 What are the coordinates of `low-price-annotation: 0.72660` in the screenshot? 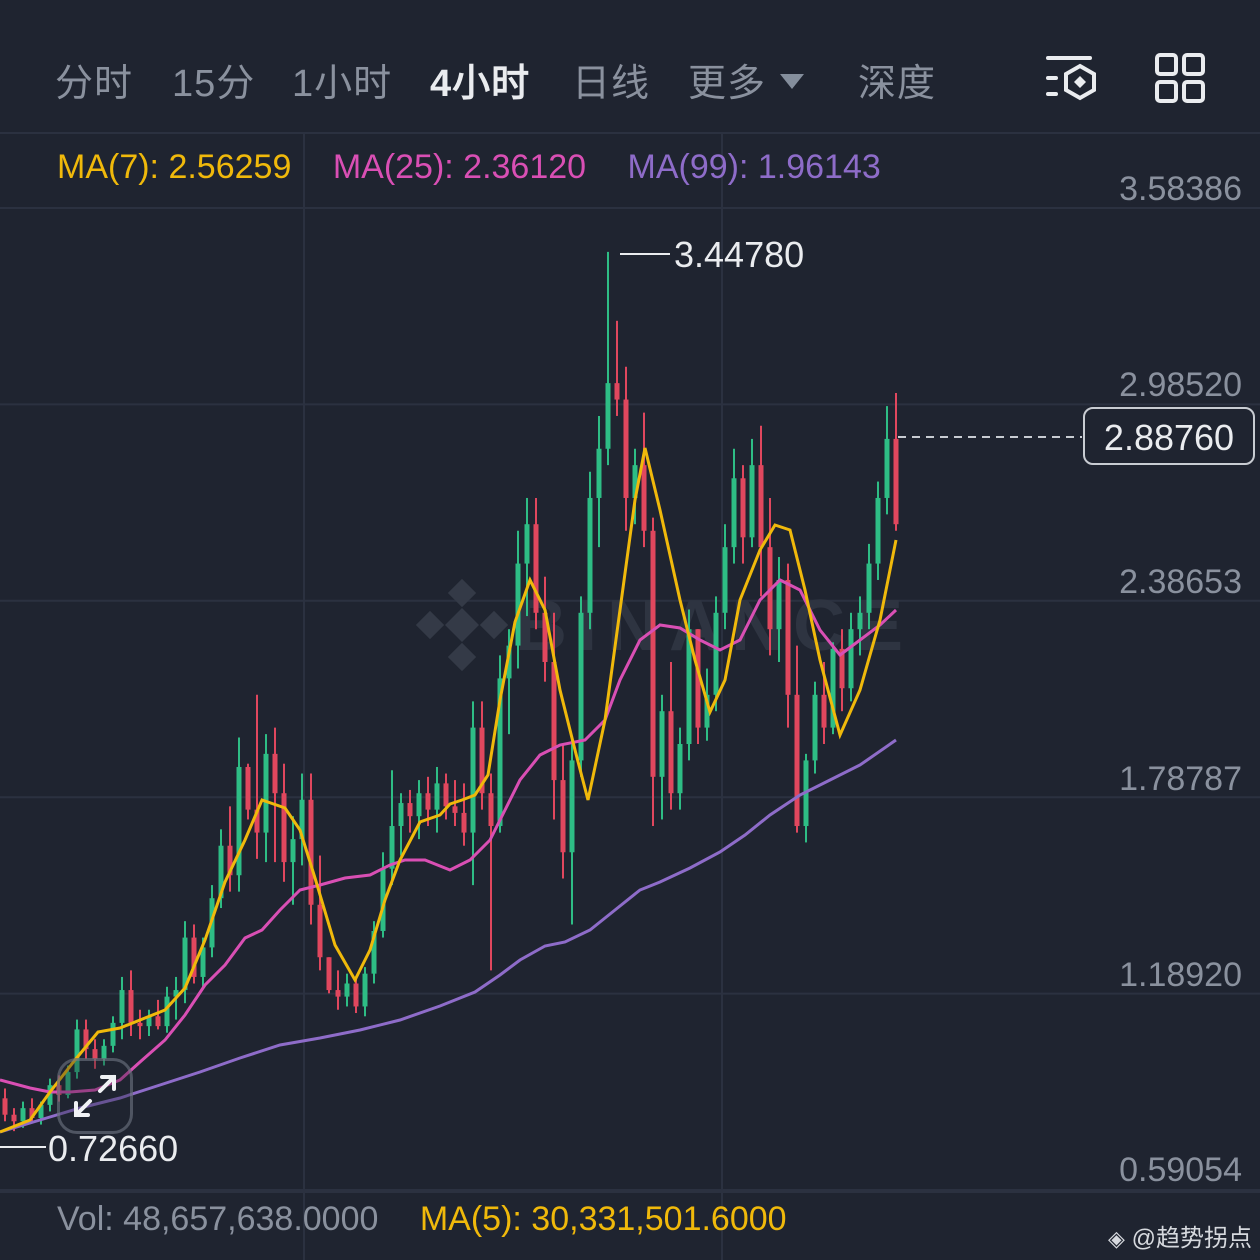 It's located at (113, 1148).